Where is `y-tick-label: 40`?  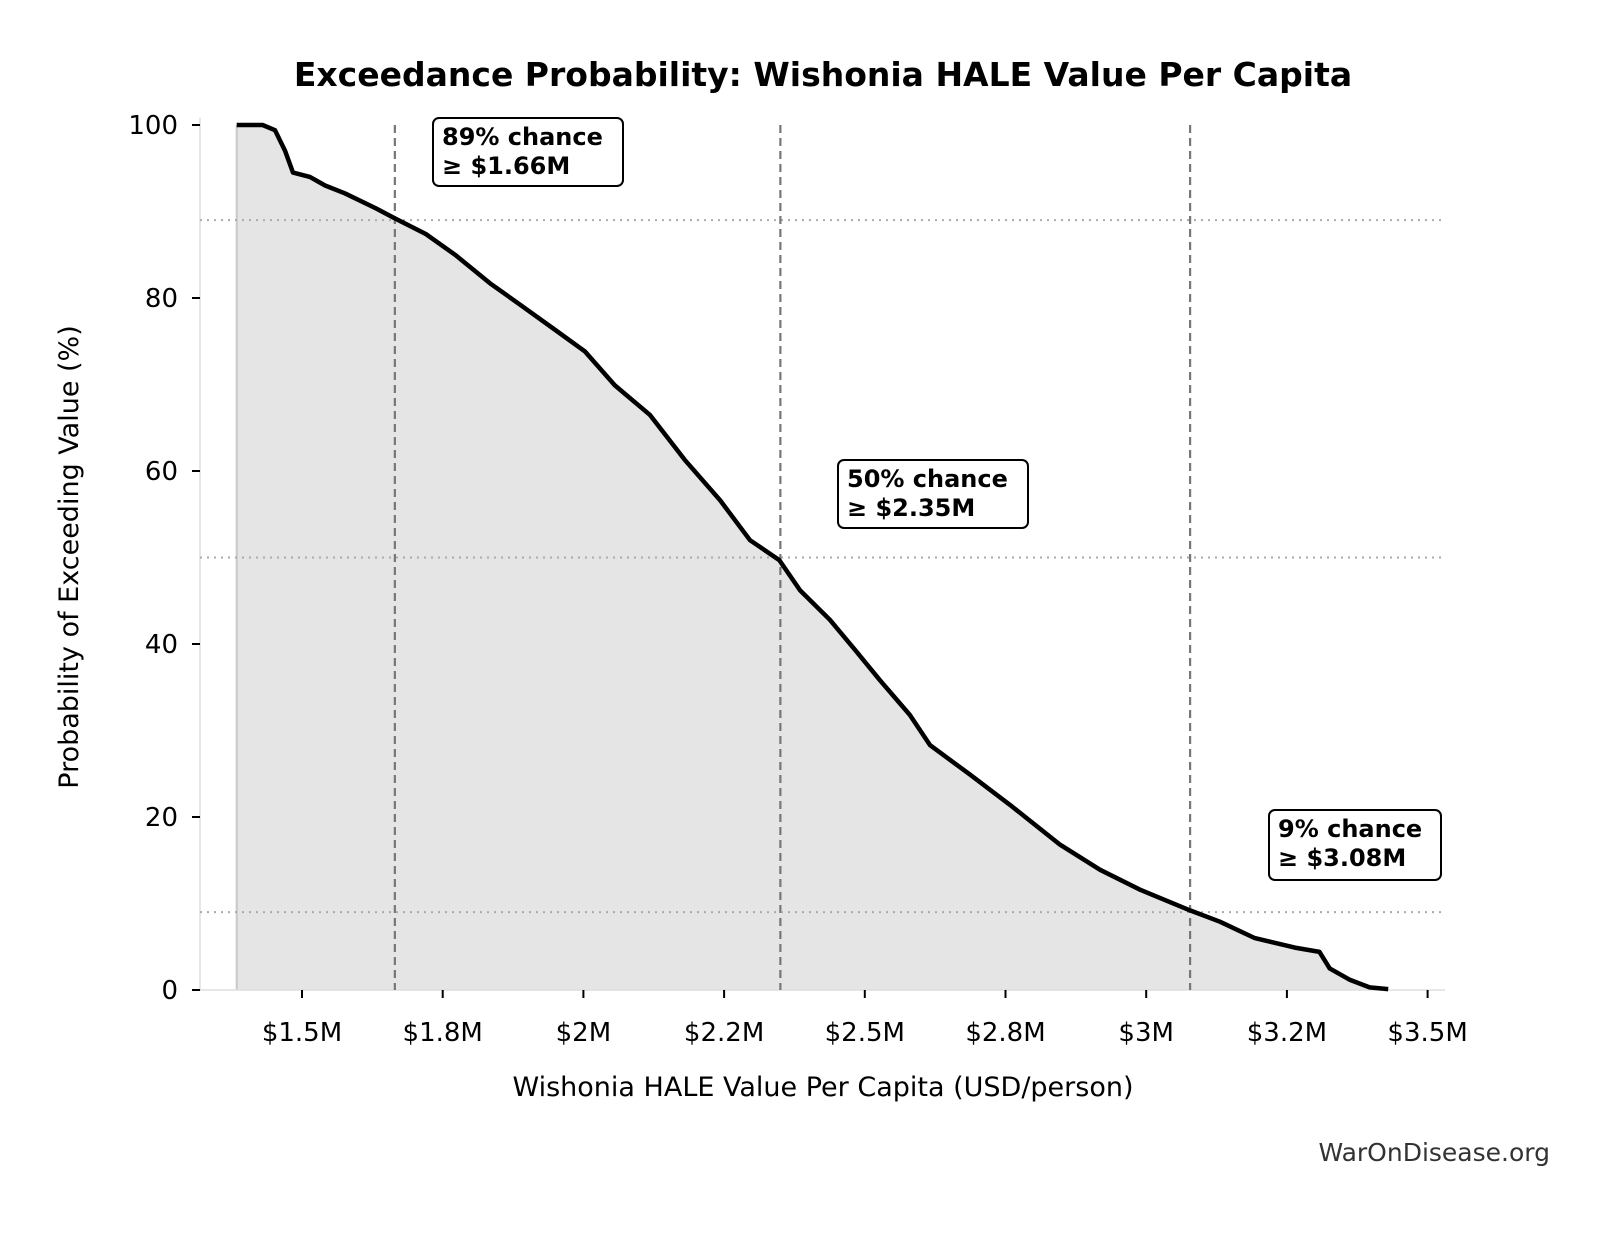 y-tick-label: 40 is located at coordinates (161, 645).